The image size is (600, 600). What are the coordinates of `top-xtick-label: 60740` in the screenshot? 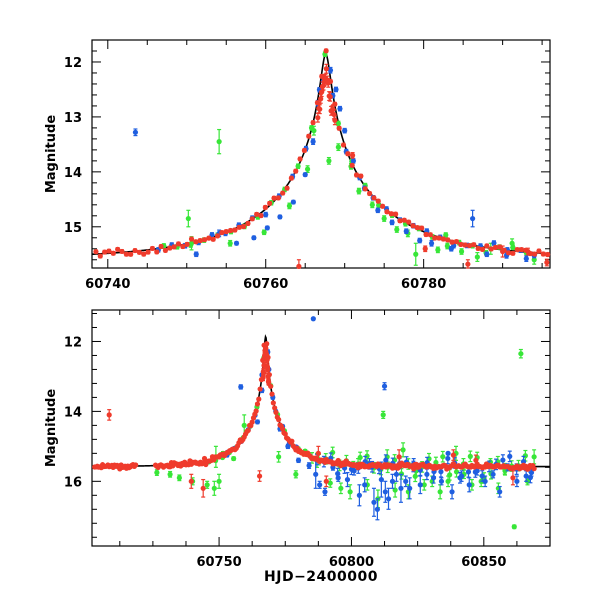 It's located at (107, 284).